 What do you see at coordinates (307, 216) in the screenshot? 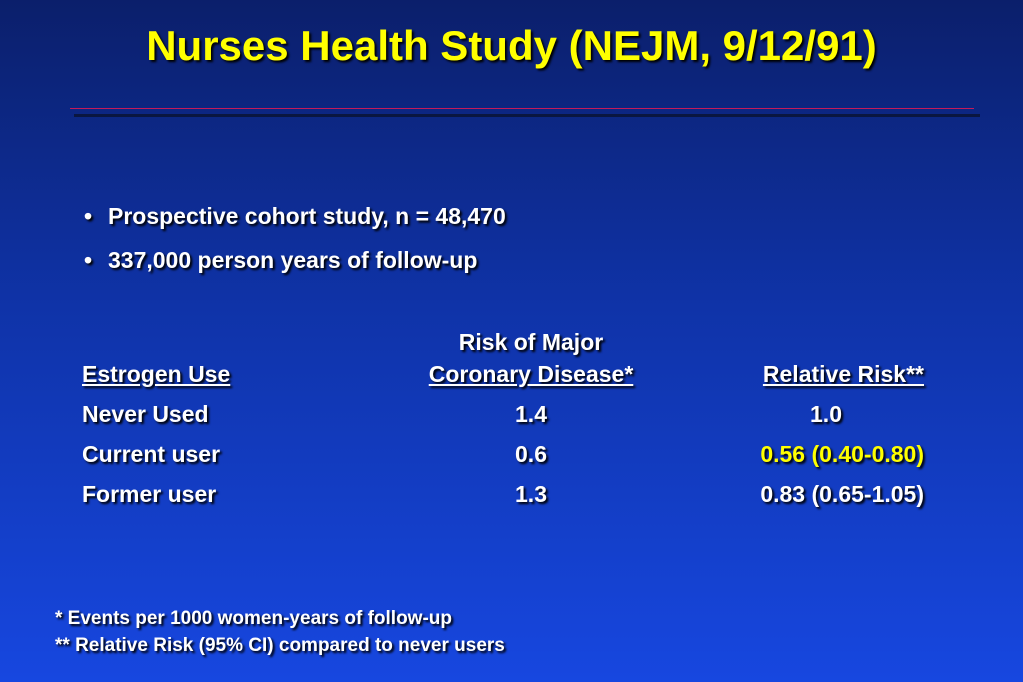
I see `bullet-text: Prospective cohort study, n = 48,470` at bounding box center [307, 216].